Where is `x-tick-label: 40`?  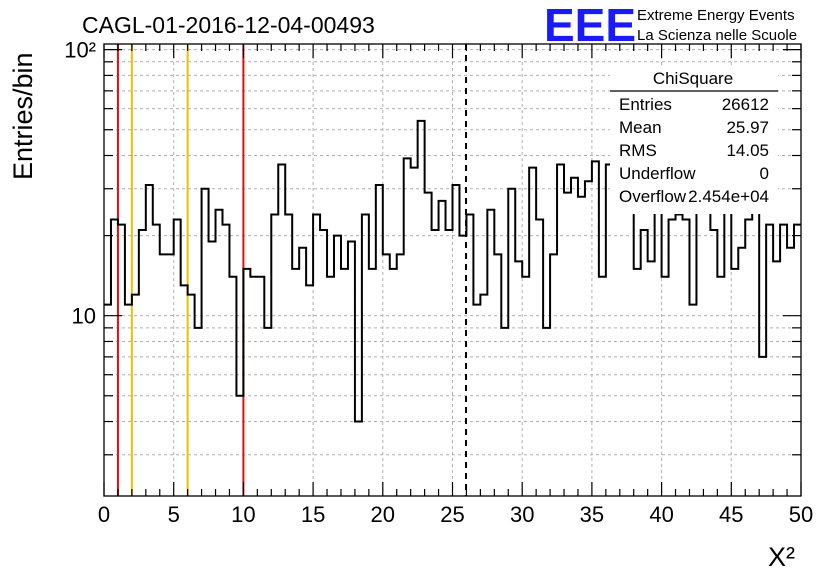 x-tick-label: 40 is located at coordinates (661, 514).